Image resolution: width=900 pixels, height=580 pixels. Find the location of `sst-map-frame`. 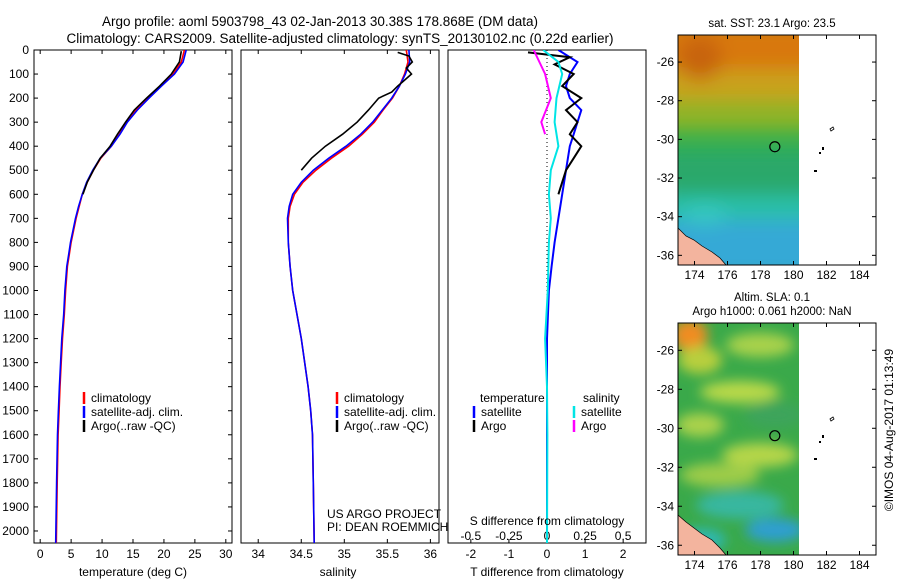

sst-map-frame is located at coordinates (777, 150).